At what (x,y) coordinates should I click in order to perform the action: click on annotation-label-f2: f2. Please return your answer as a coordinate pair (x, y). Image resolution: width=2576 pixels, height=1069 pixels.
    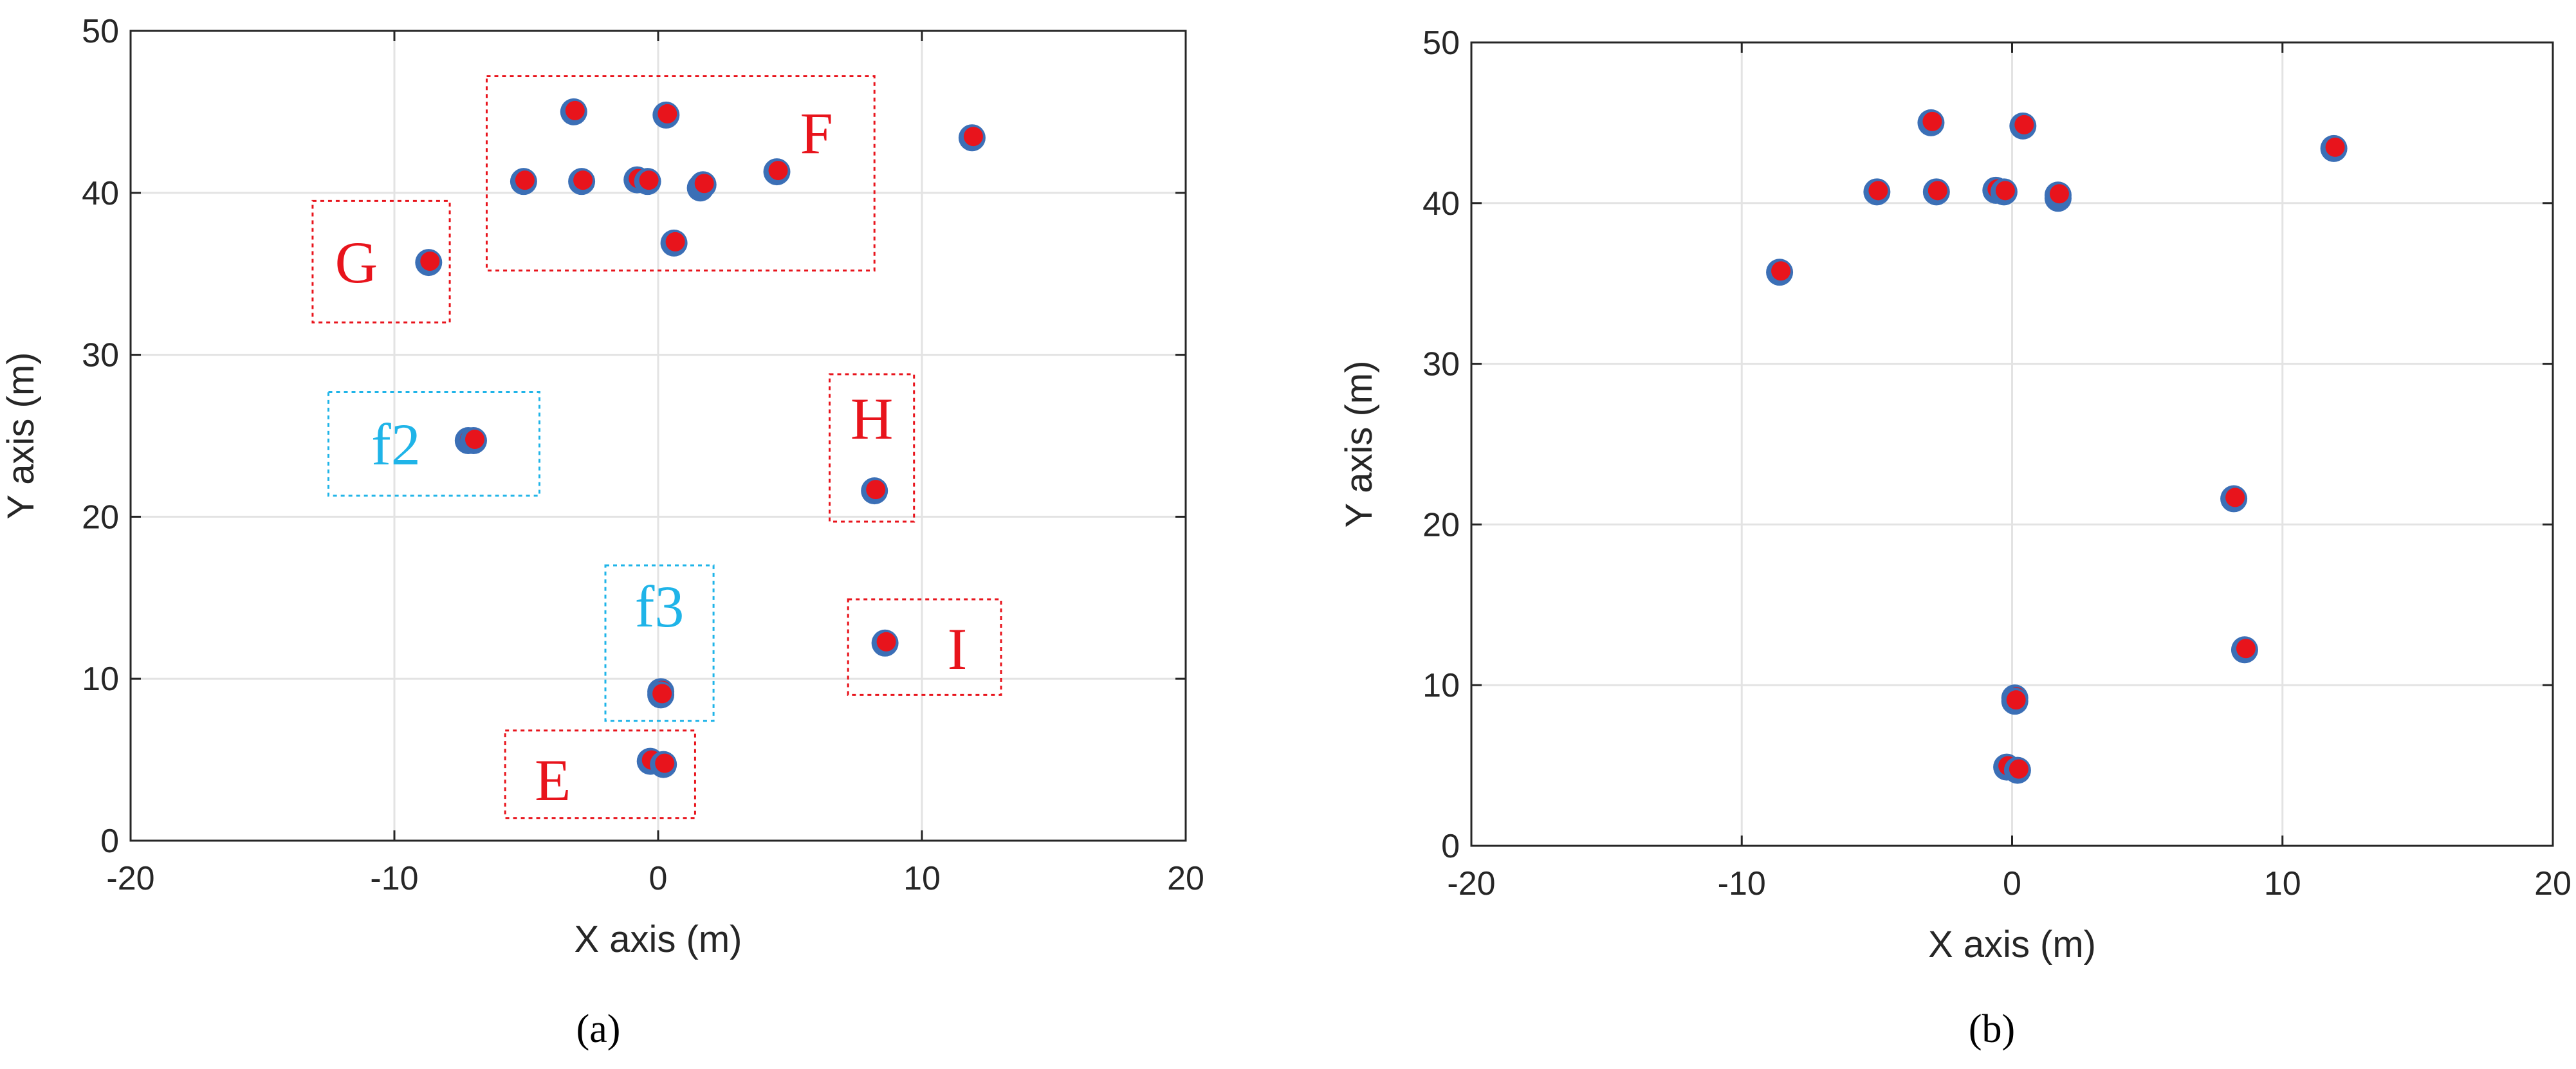
    Looking at the image, I should click on (396, 444).